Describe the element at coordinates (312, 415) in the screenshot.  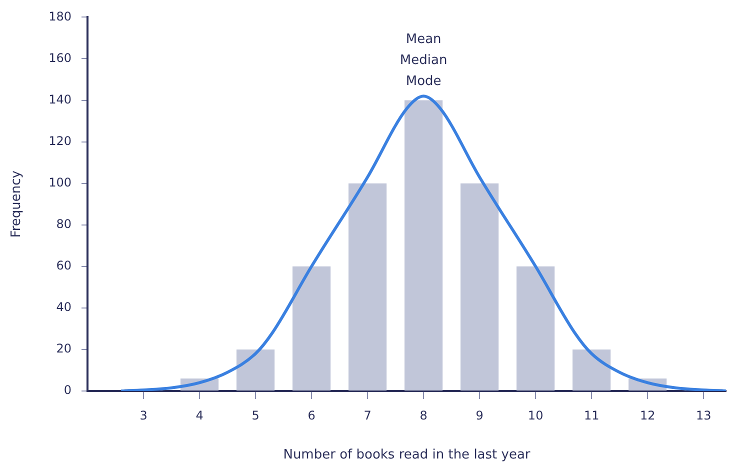
I see `x-tick-label: 6` at that location.